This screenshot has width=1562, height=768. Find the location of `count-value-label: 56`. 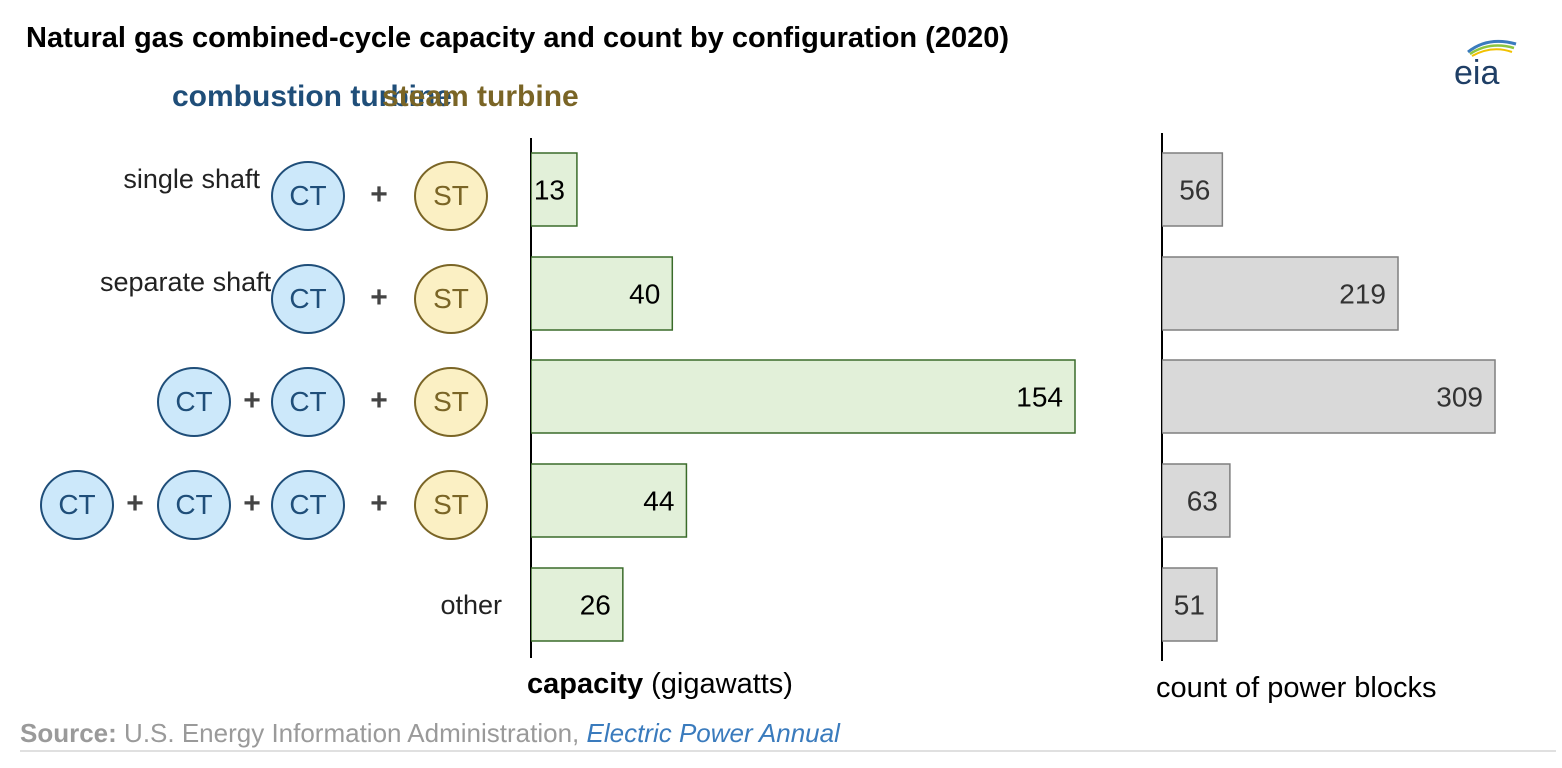

count-value-label: 56 is located at coordinates (1194, 190).